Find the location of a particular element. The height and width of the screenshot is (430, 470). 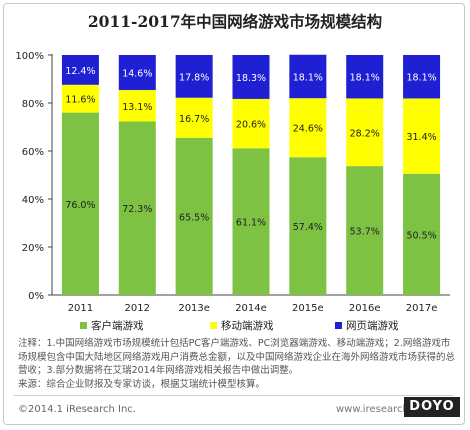

y-tick-label: 40% is located at coordinates (33, 200).